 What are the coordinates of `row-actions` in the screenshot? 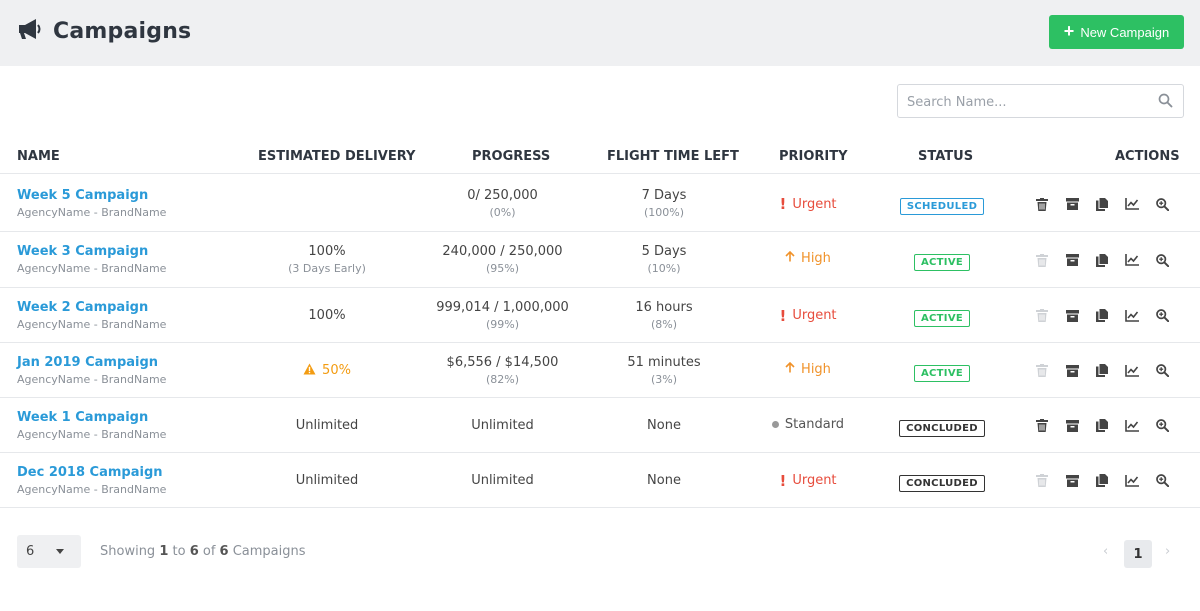 It's located at (1102, 316).